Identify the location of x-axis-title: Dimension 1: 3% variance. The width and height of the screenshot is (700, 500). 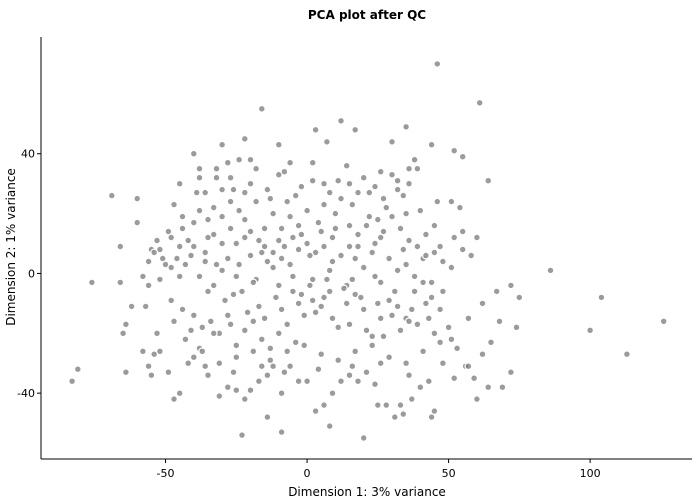
(367, 492).